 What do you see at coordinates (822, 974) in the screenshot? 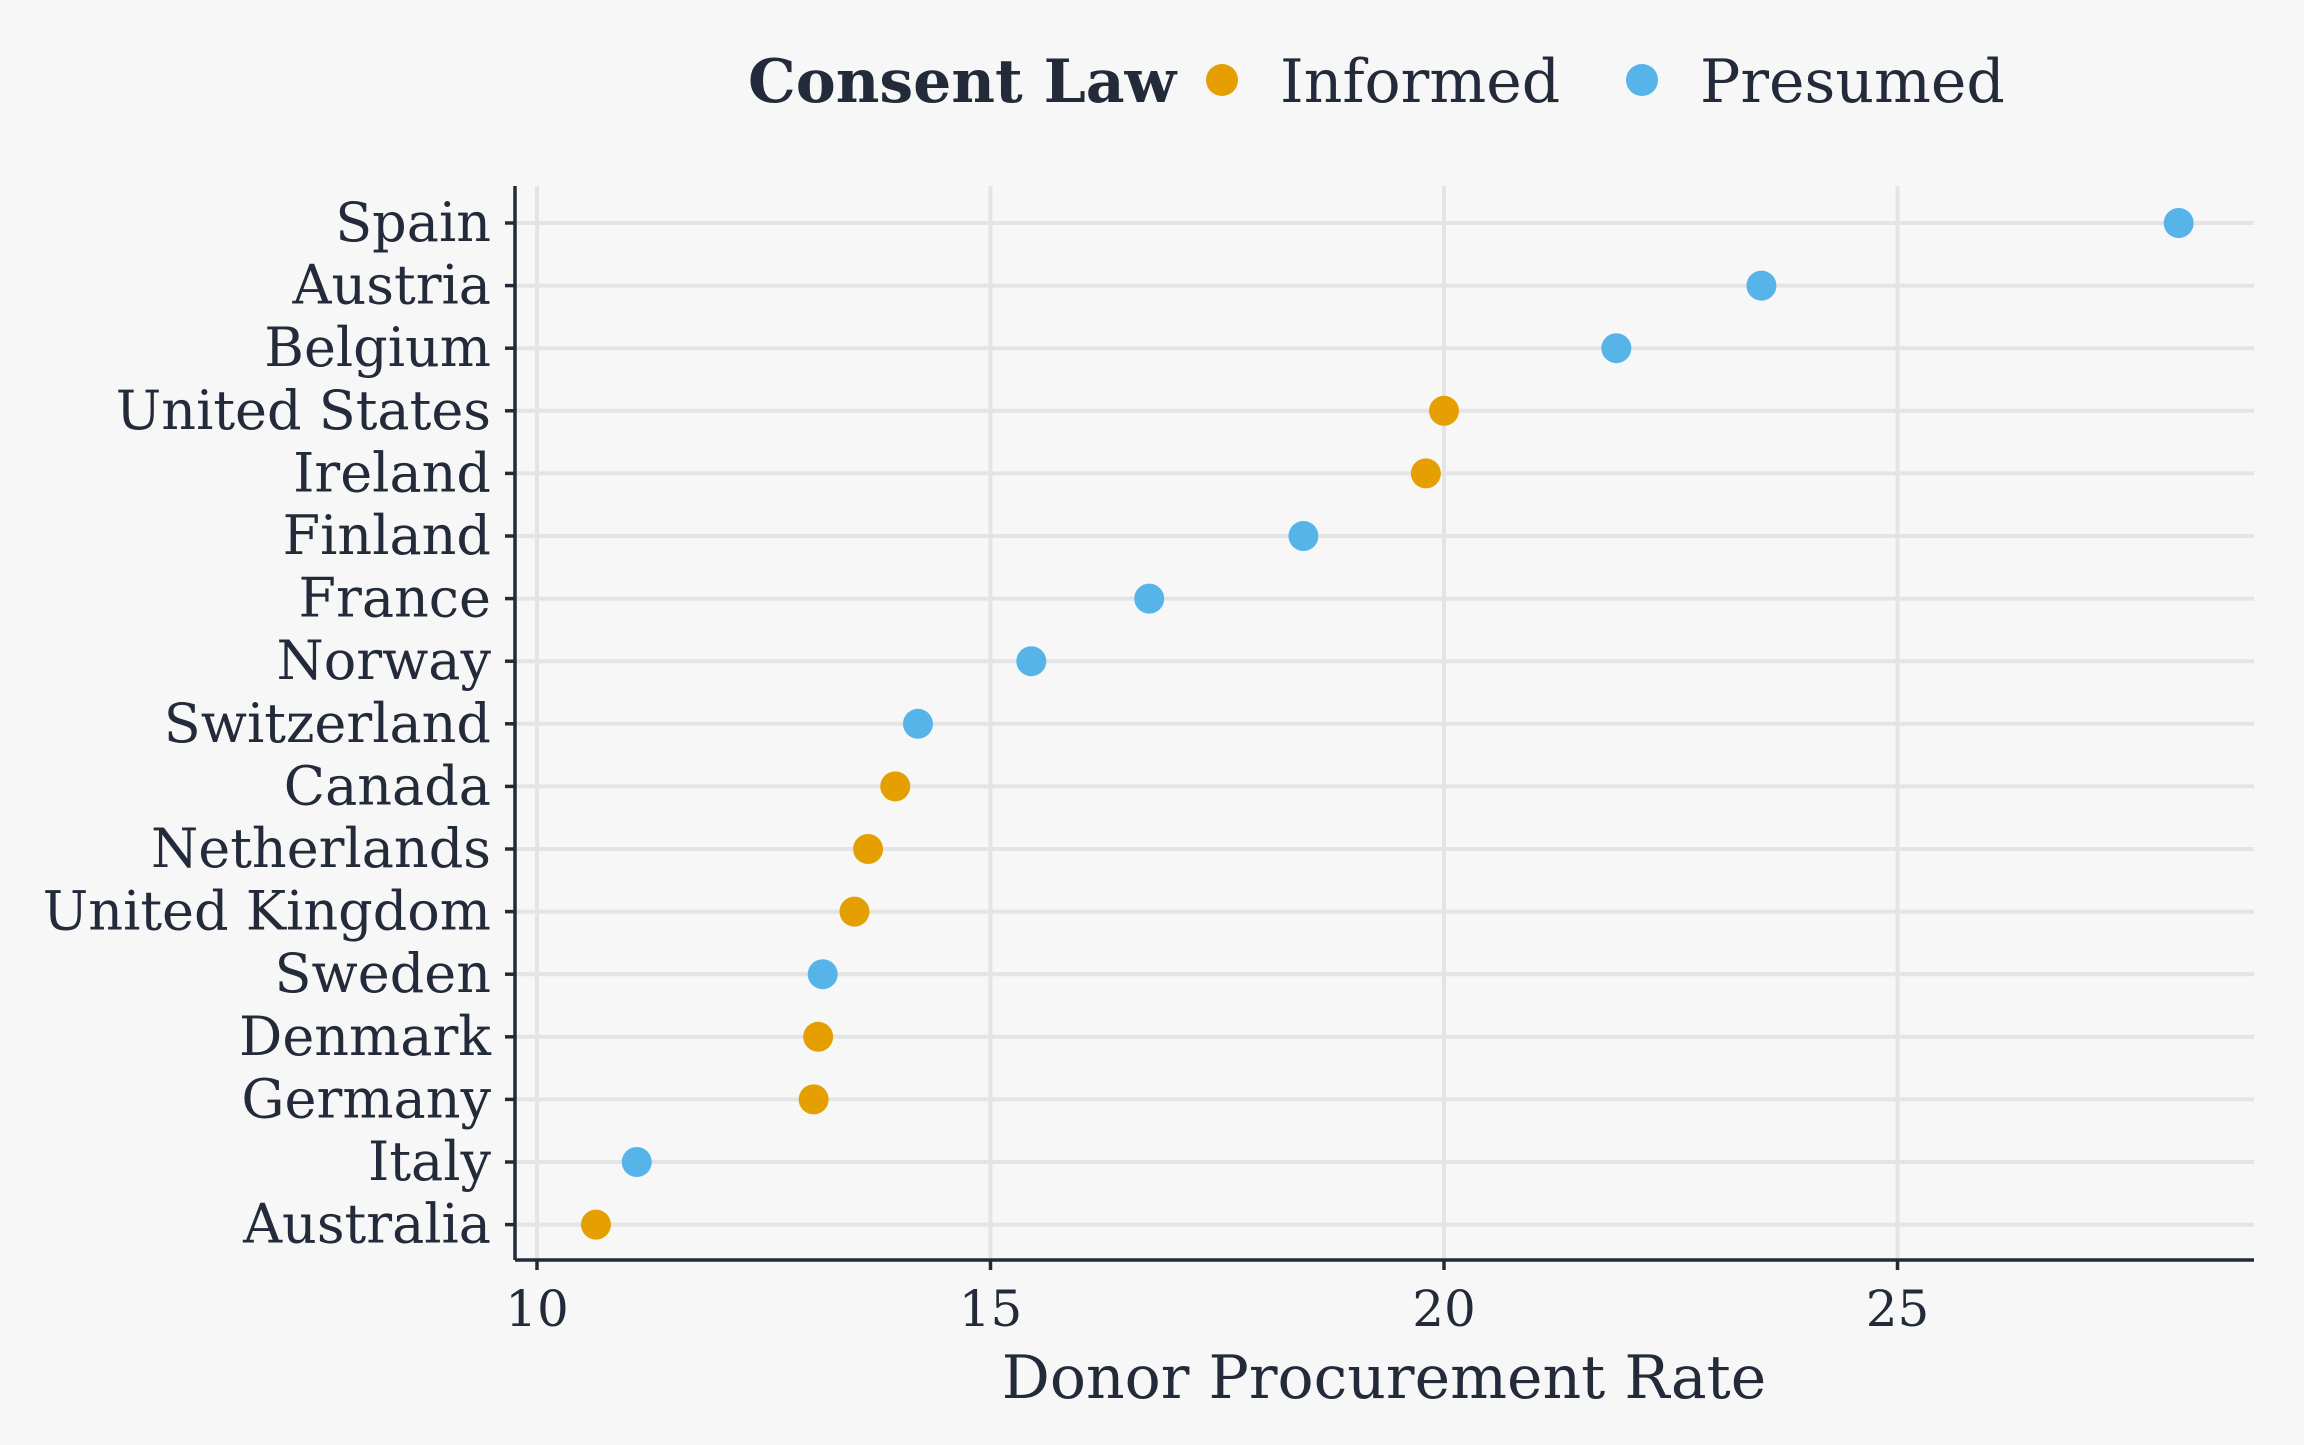
I see `point-sweden` at bounding box center [822, 974].